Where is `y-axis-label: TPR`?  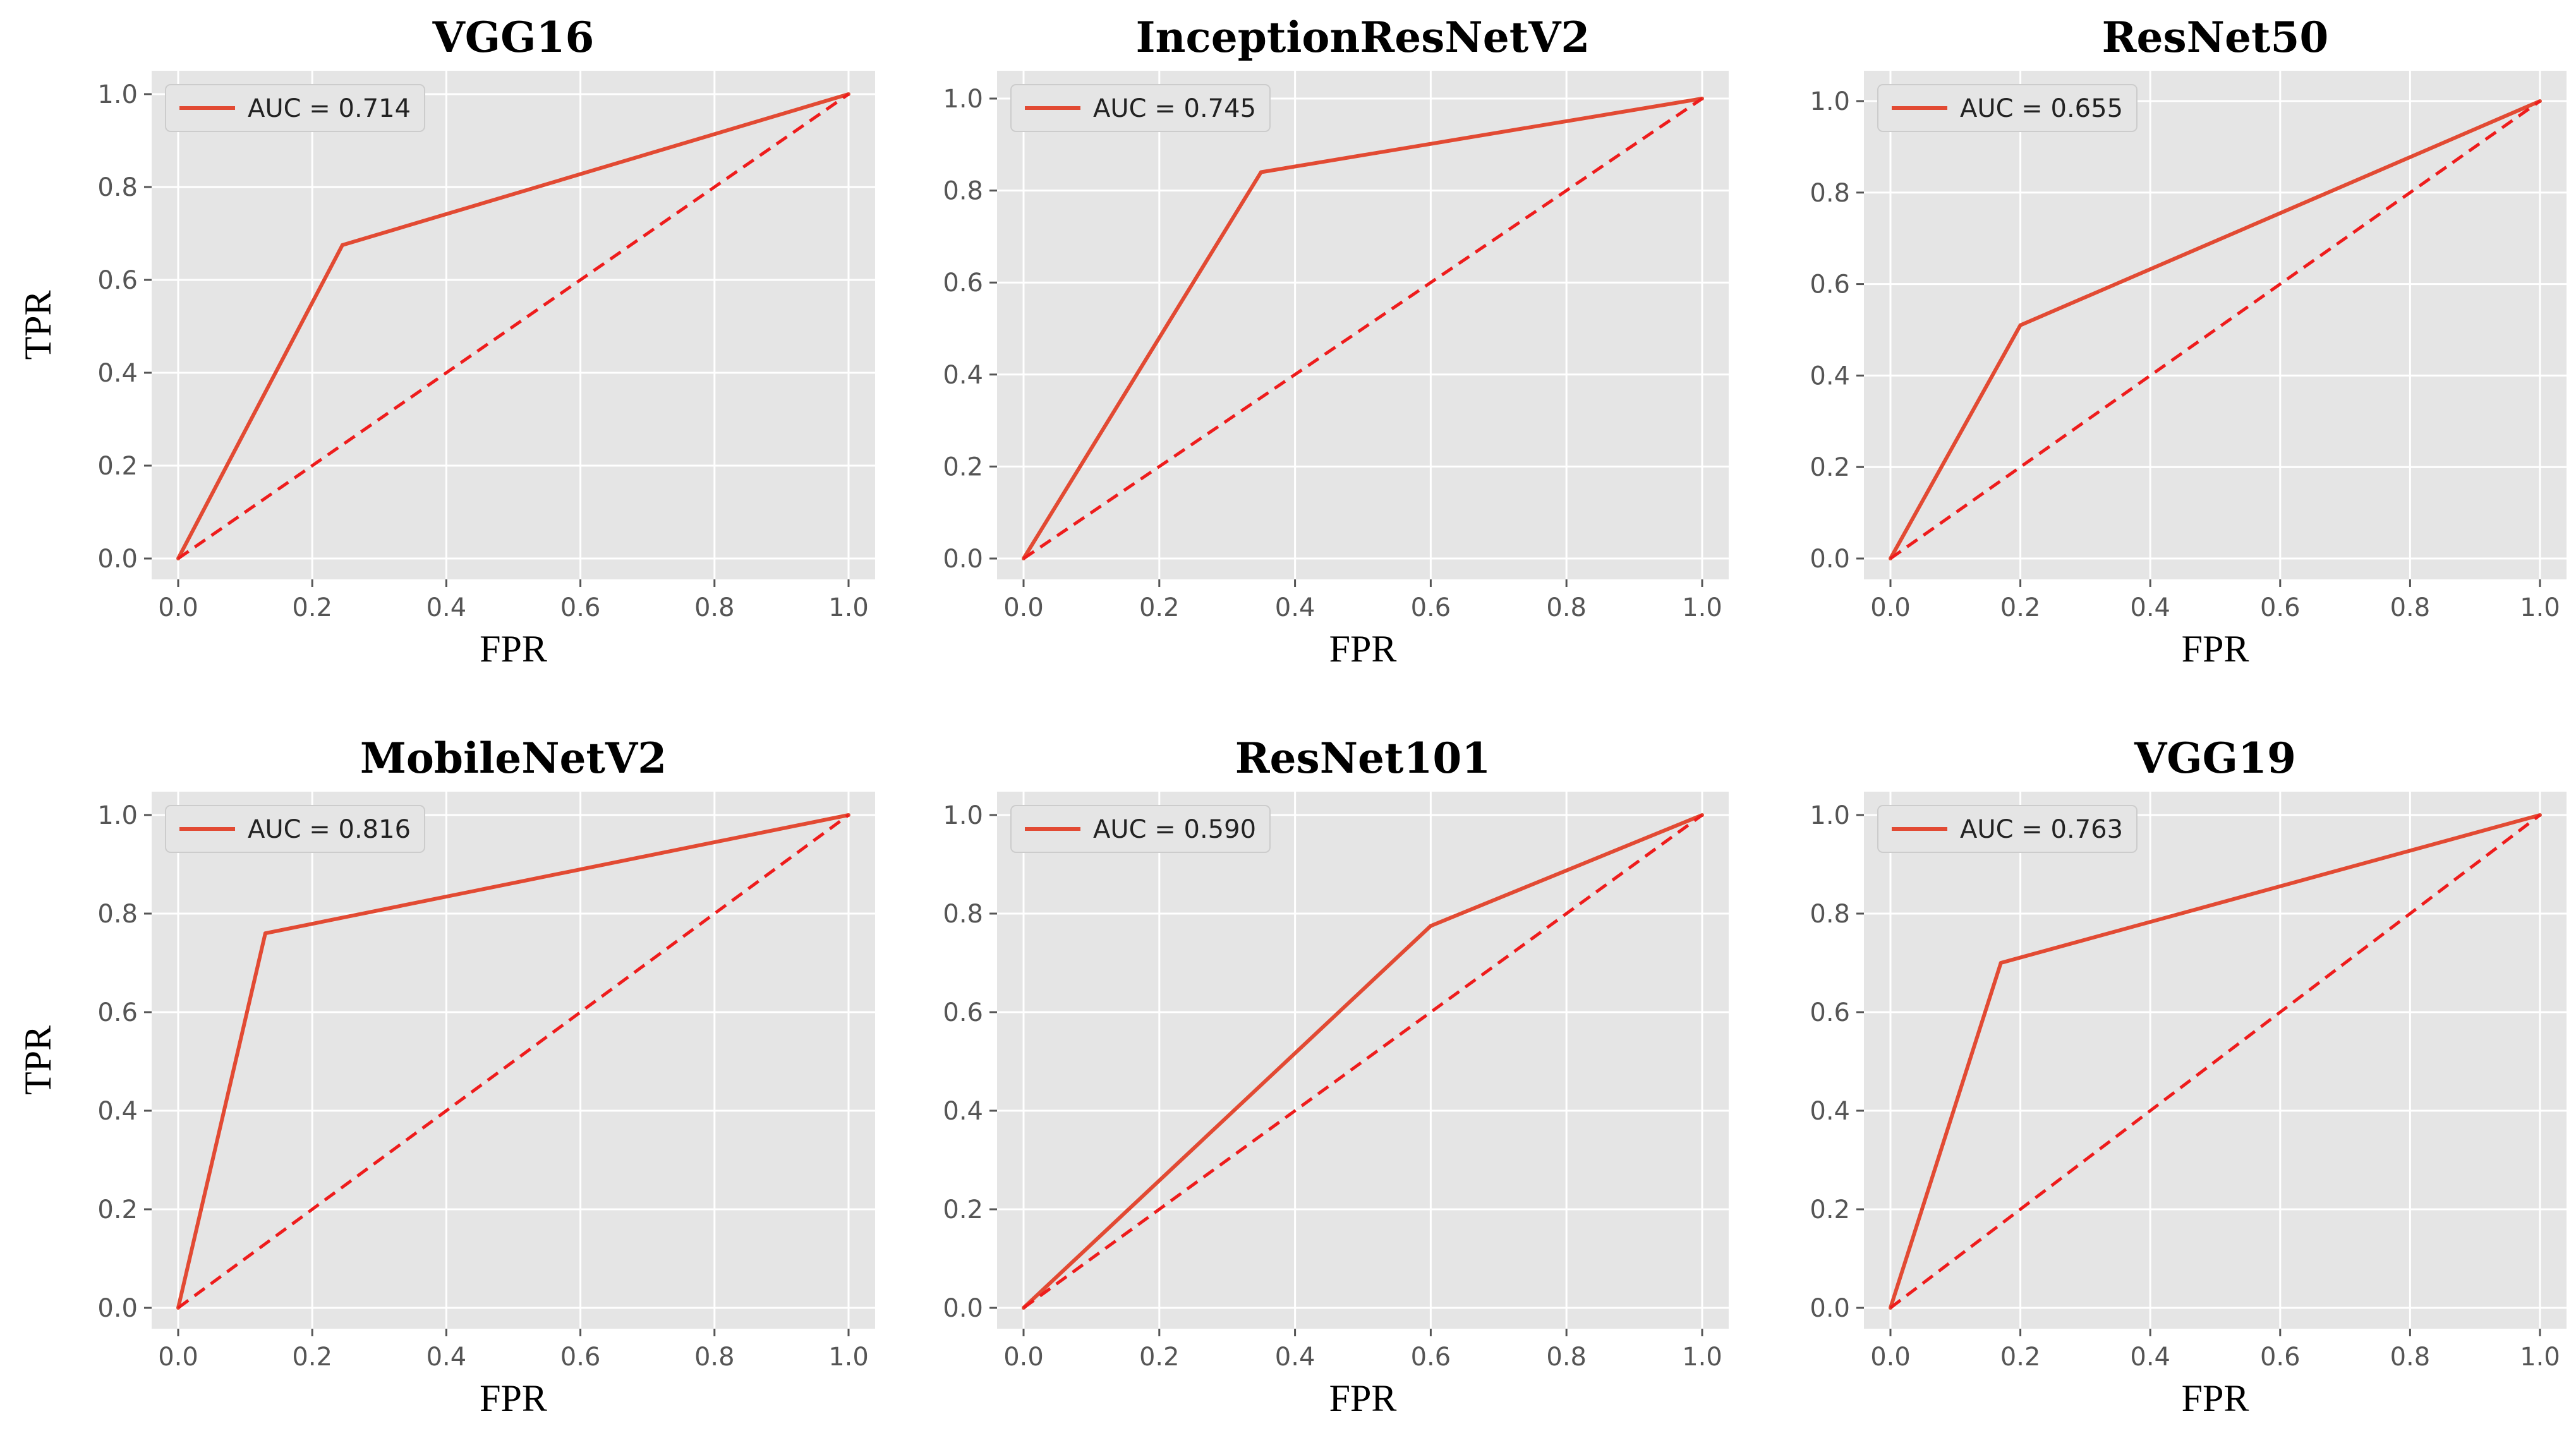 y-axis-label: TPR is located at coordinates (38, 1060).